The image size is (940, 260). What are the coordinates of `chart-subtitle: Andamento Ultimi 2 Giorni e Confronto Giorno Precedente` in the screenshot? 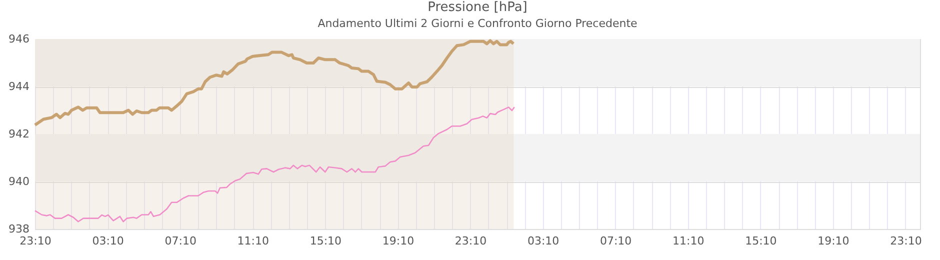 It's located at (478, 23).